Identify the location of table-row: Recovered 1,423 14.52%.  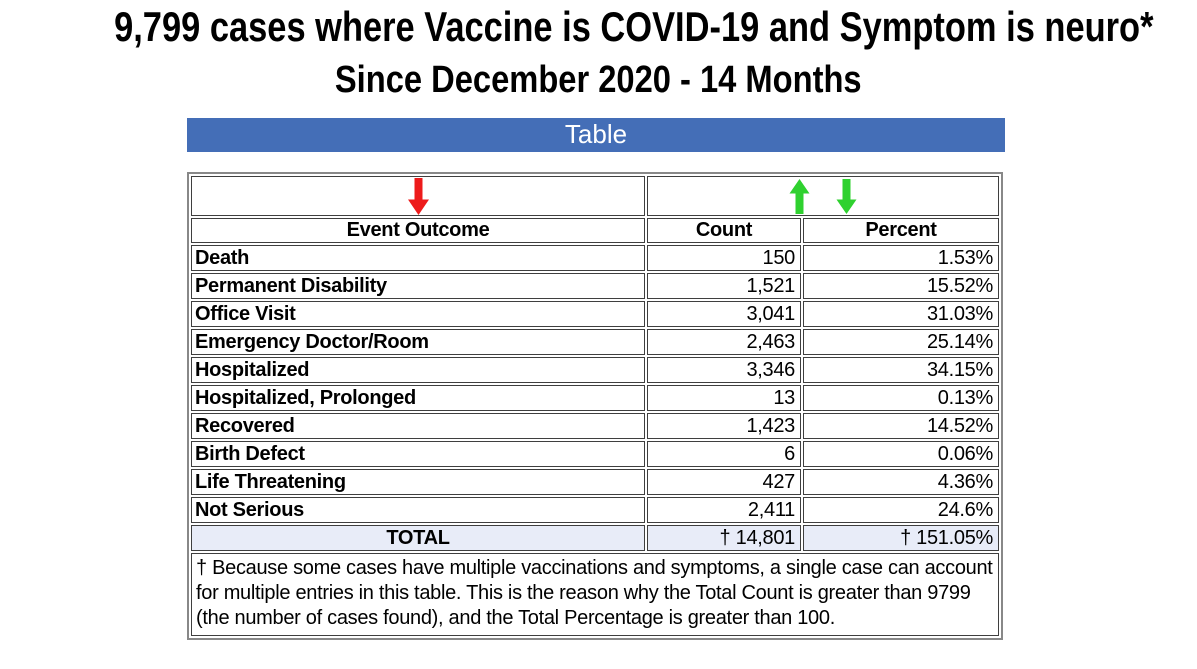
(595, 426).